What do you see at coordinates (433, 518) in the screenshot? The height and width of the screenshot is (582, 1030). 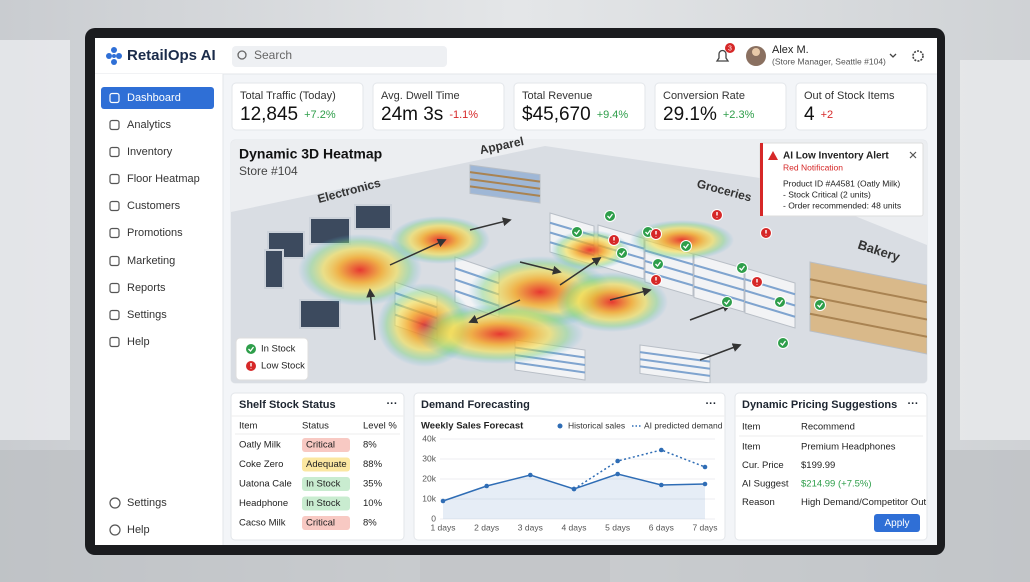 I see `y-tick-label: 0` at bounding box center [433, 518].